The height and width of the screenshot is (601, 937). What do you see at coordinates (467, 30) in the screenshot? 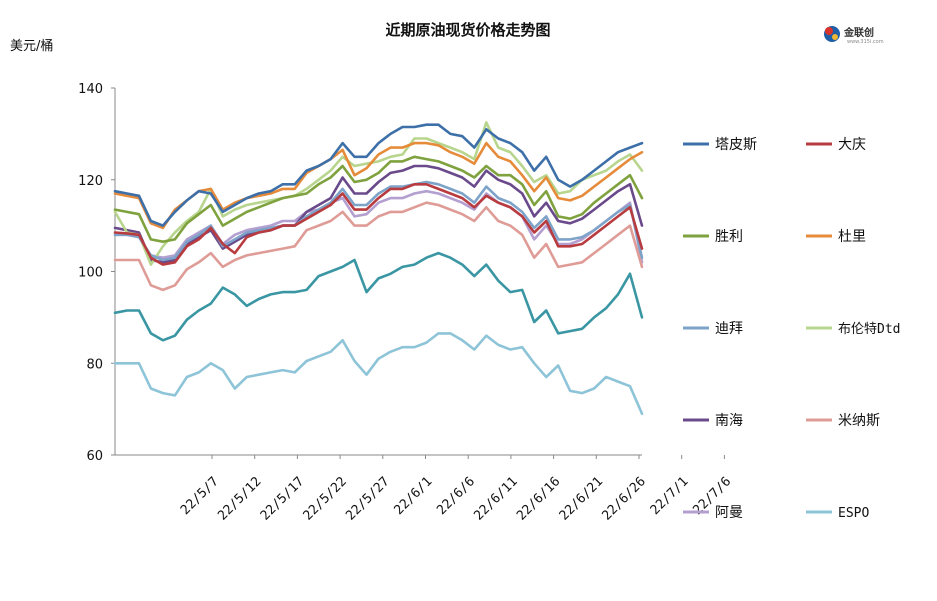
I see `chart-title: 近期原油现货价格走势图` at bounding box center [467, 30].